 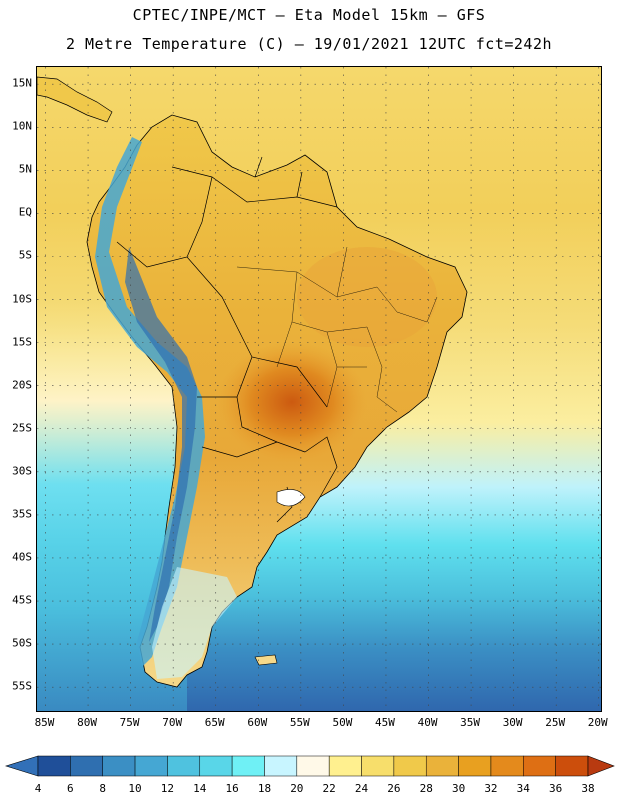 What do you see at coordinates (232, 788) in the screenshot?
I see `colorbar-level-label: 16` at bounding box center [232, 788].